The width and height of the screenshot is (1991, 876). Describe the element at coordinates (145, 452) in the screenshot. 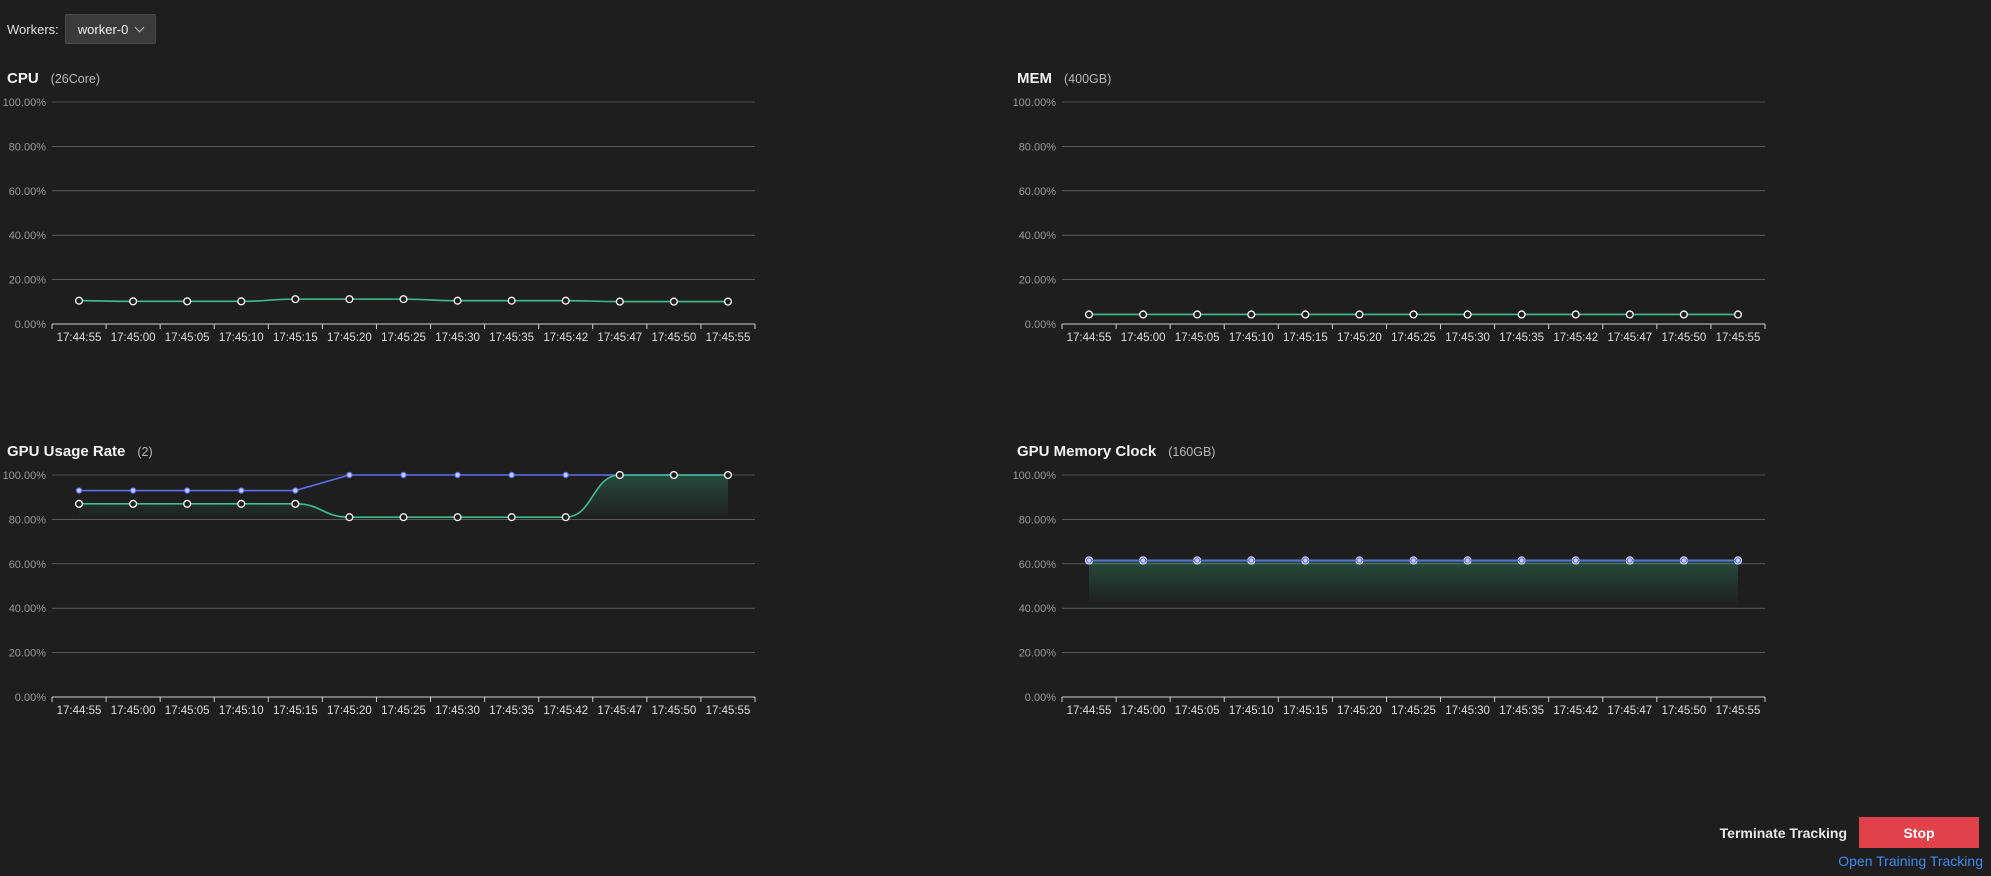

I see `gpu-usage-subtitle: (2)` at that location.